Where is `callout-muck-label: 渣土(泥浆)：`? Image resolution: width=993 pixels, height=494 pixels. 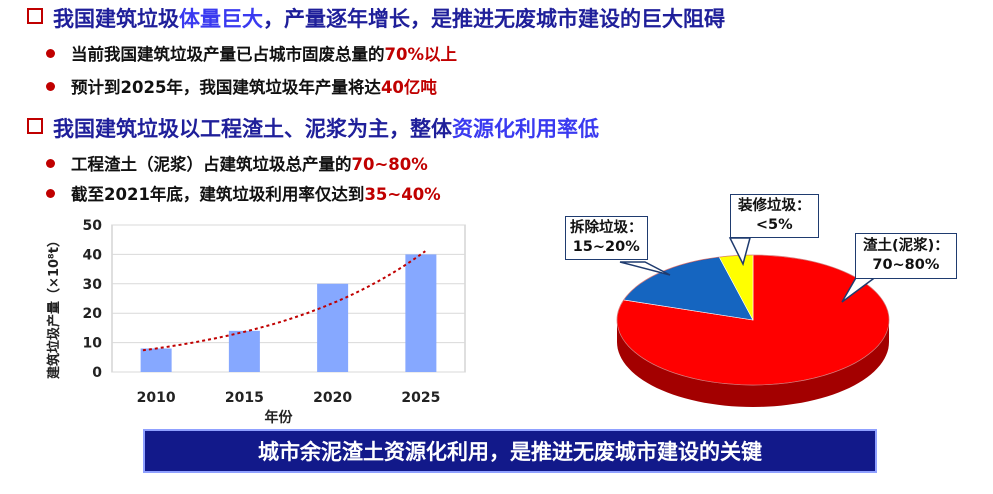 callout-muck-label: 渣土(泥浆)： is located at coordinates (906, 246).